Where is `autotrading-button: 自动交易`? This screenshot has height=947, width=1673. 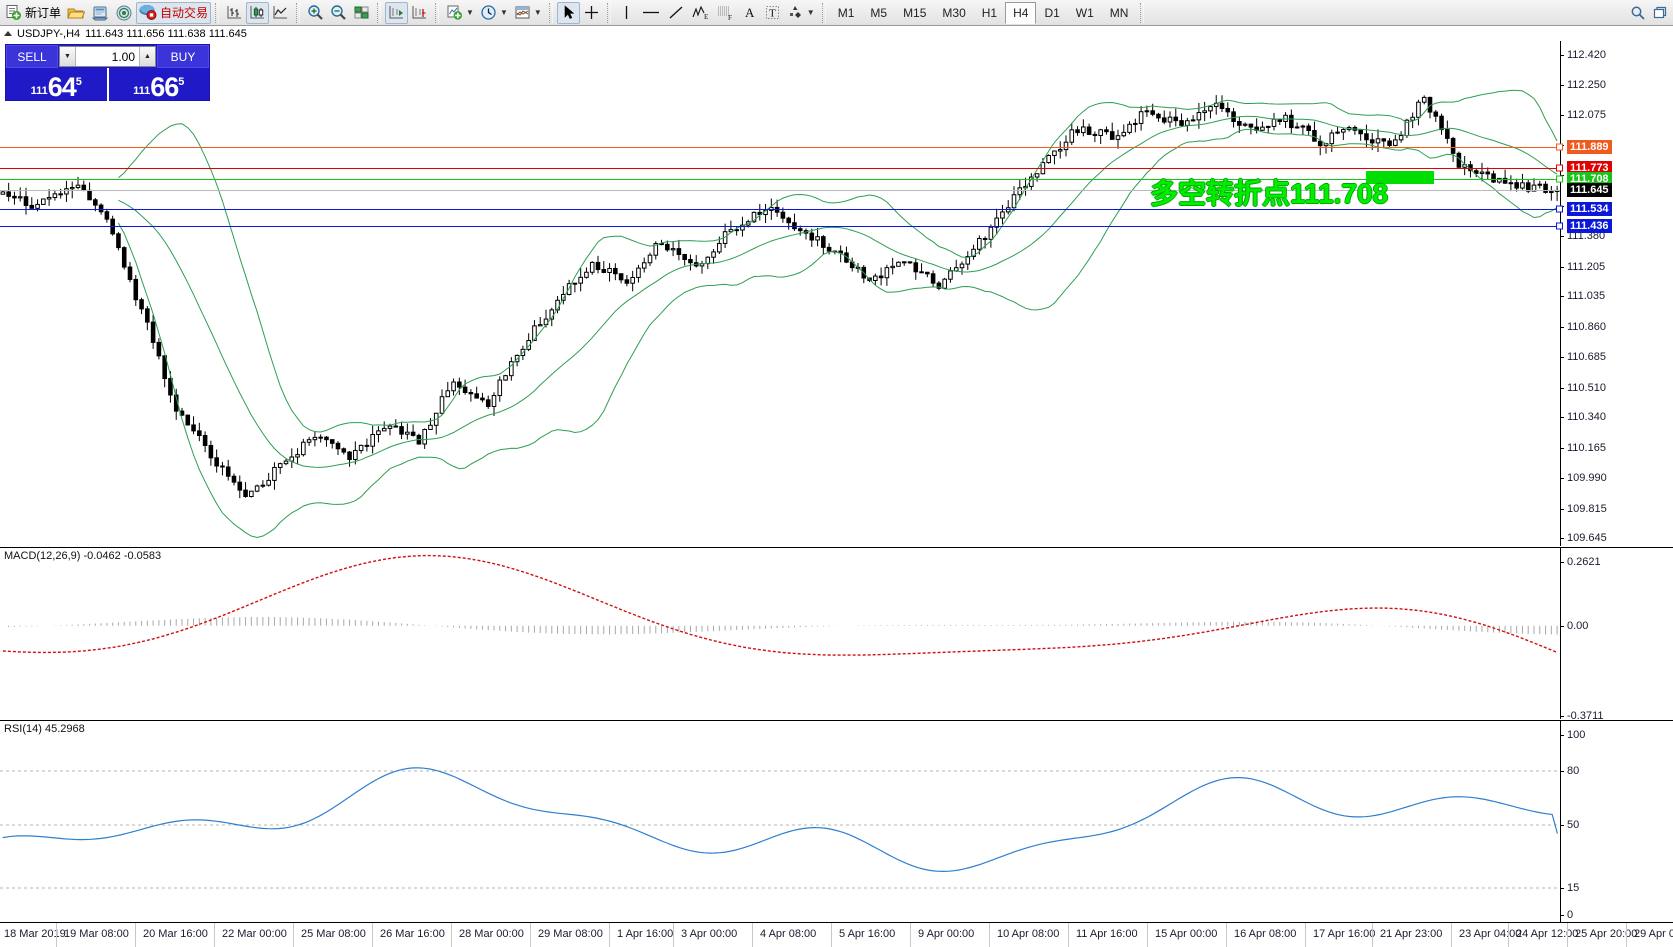
autotrading-button: 自动交易 is located at coordinates (174, 12).